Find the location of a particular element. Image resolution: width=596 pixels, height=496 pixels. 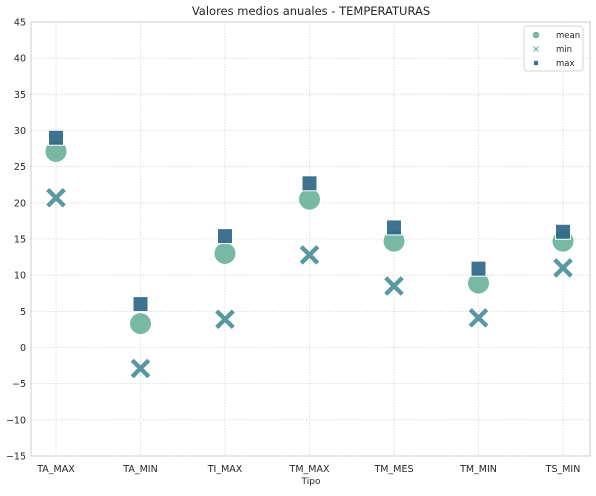

y-axis-ticks: −15 −10 −5 0 5 10 15 20 25 30 35 40 45 is located at coordinates (16, 240).